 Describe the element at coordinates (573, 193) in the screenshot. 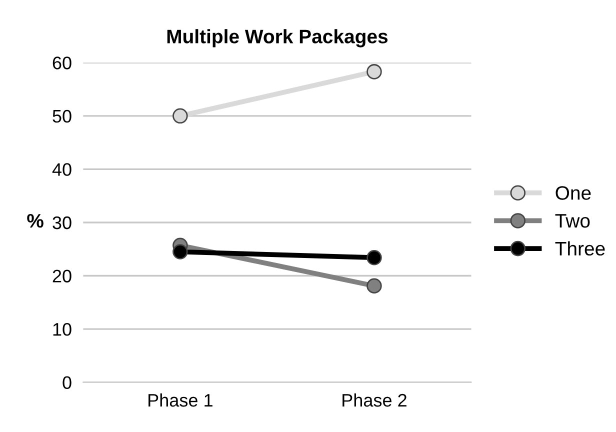

I see `legend-label: One` at that location.